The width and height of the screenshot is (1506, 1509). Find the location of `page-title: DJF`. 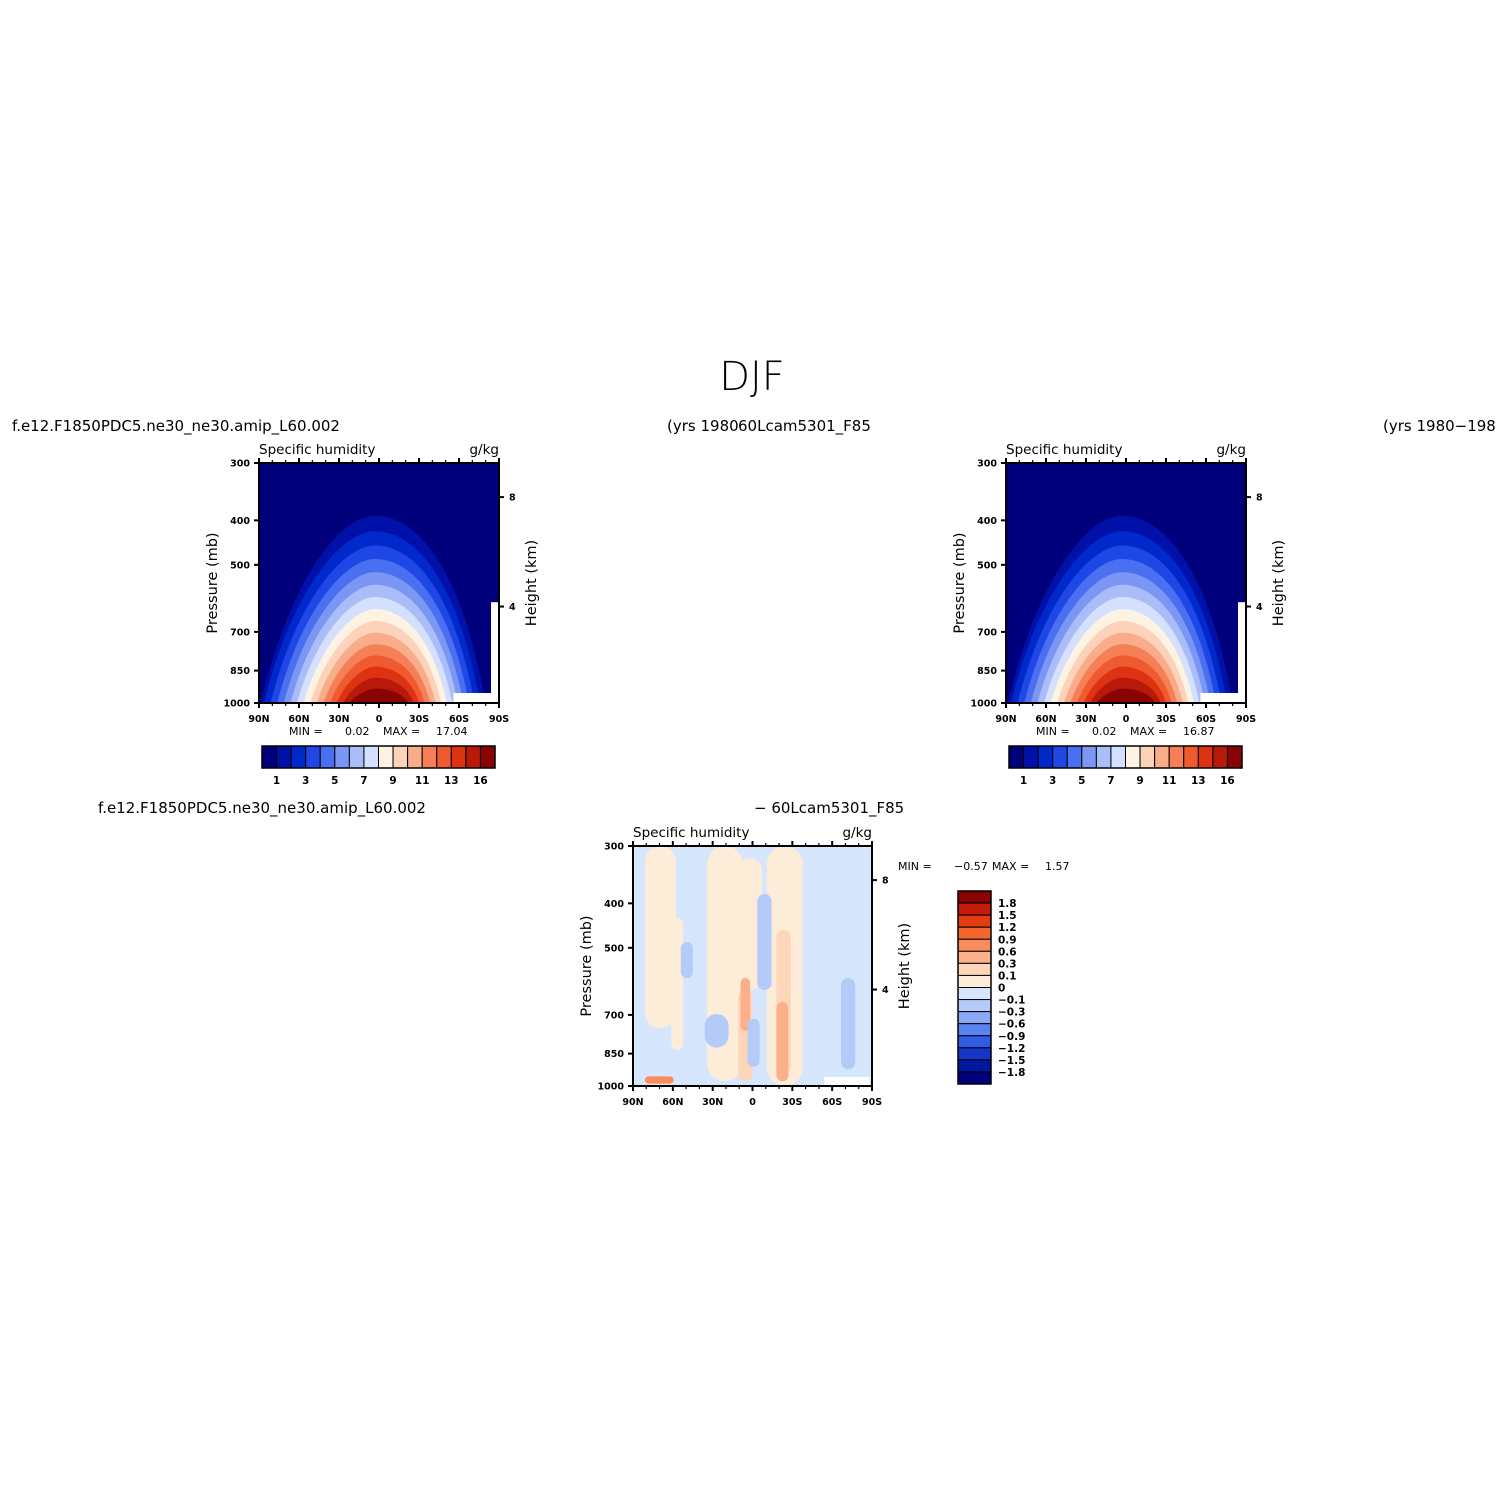

page-title: DJF is located at coordinates (752, 377).